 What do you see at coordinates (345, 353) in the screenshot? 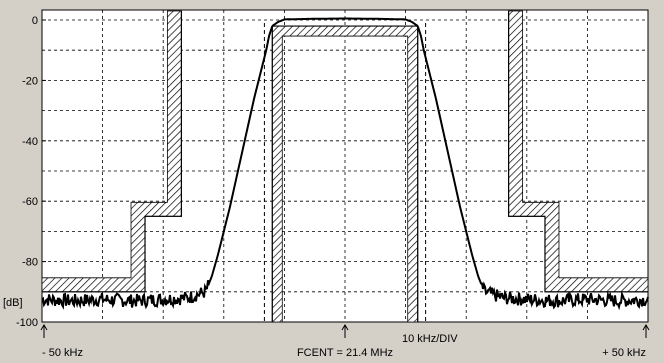
I see `x-center-label: FCENT = 21.4 MHz` at bounding box center [345, 353].